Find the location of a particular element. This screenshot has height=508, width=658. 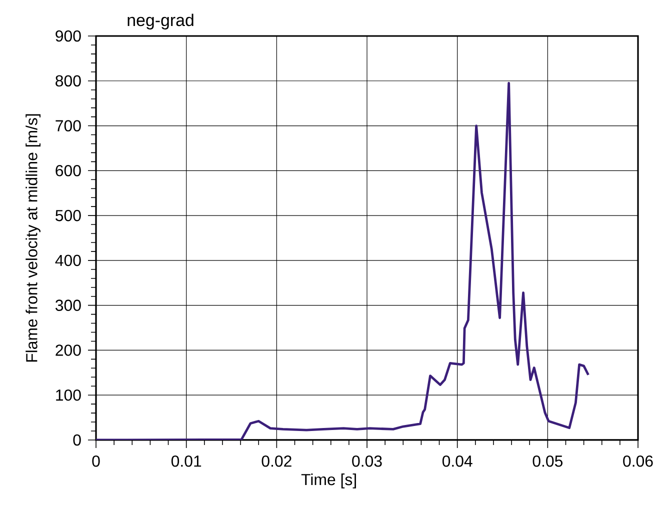

y-tick-label: 400 is located at coordinates (68, 260).